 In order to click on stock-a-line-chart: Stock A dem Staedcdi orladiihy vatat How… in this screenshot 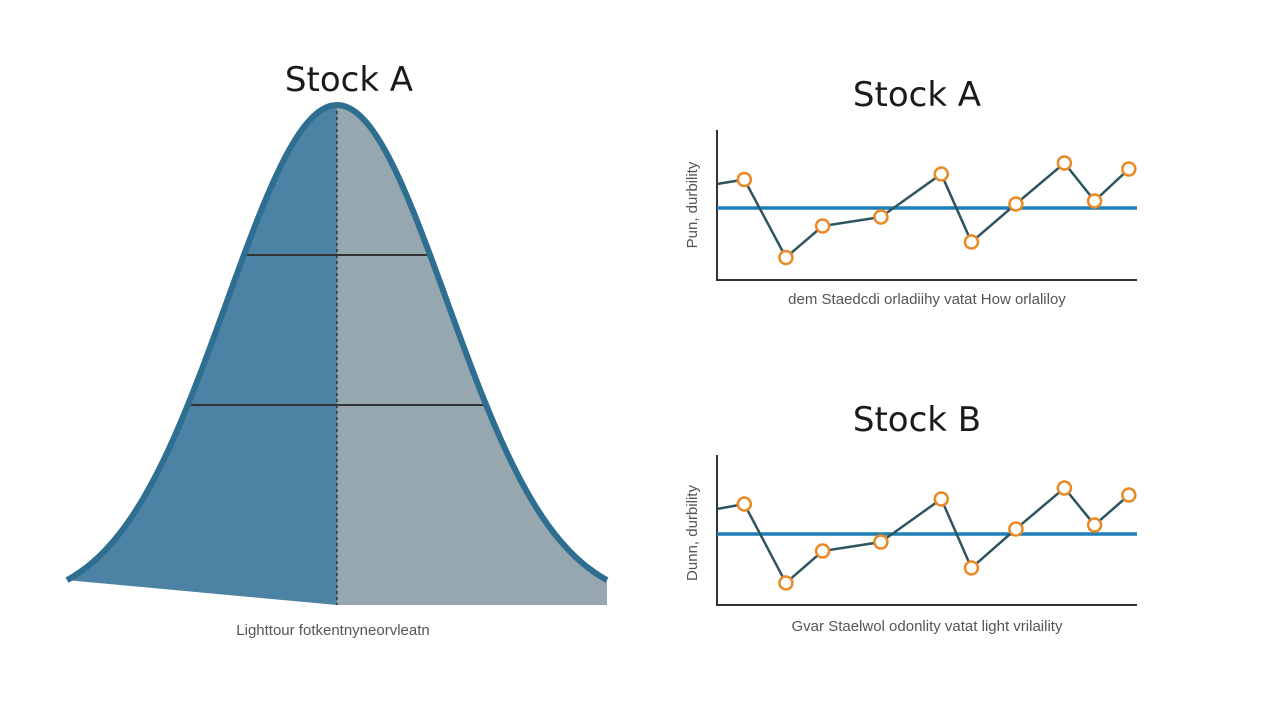, I will do `click(910, 191)`.